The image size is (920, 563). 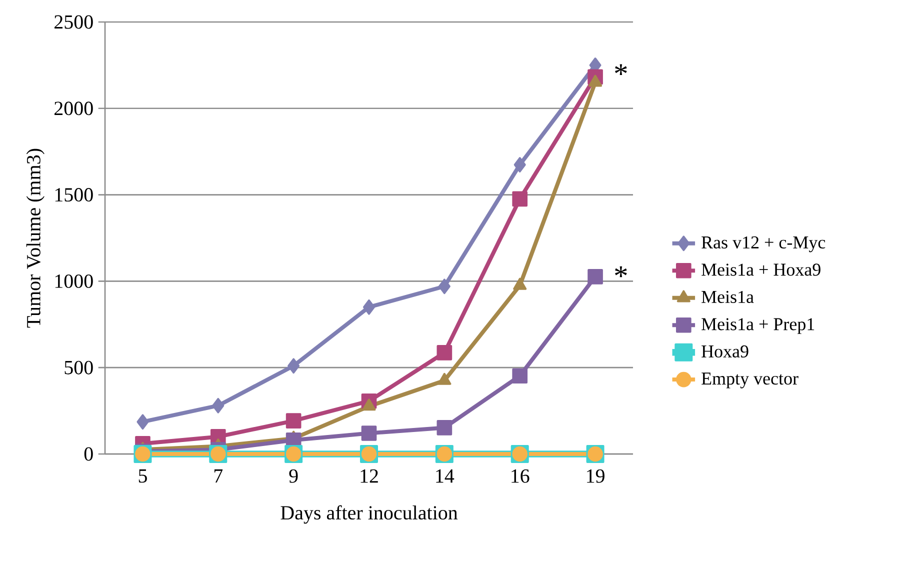 I want to click on x-axis-title: Days after inoculation, so click(x=369, y=514).